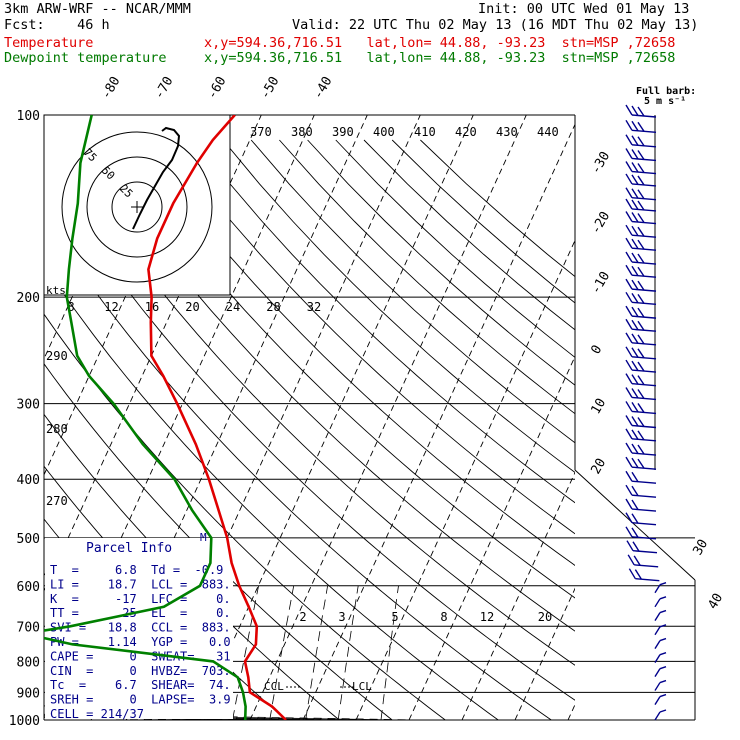  Describe the element at coordinates (466, 132) in the screenshot. I see `theta-label: 420` at that location.